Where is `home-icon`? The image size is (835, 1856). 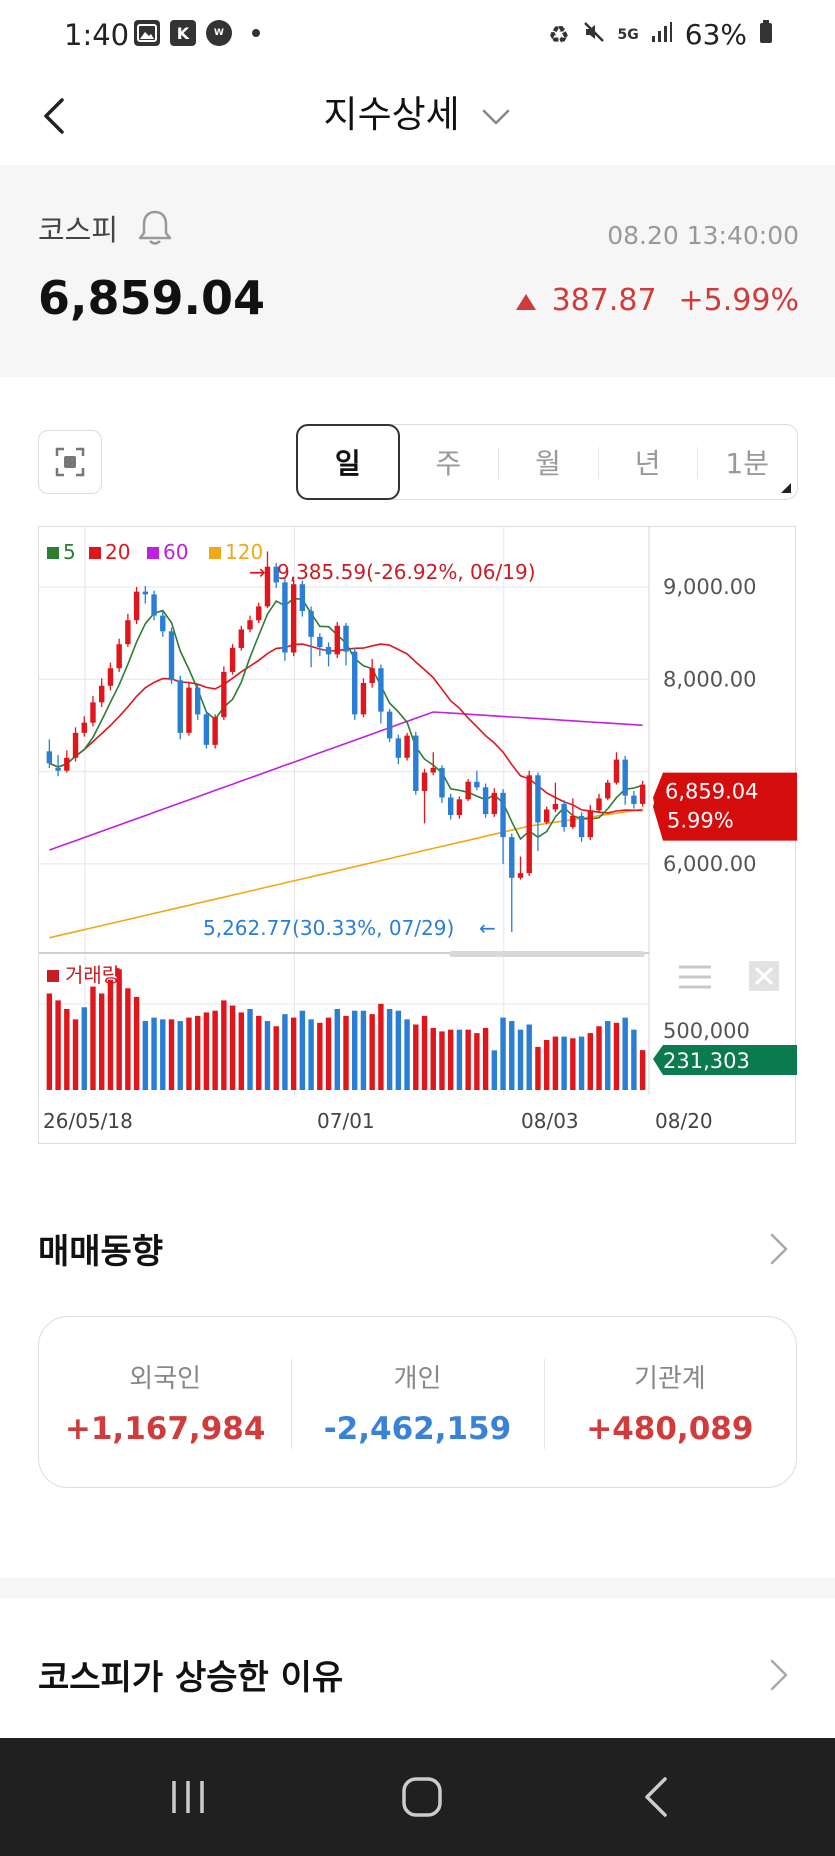
home-icon is located at coordinates (422, 1797).